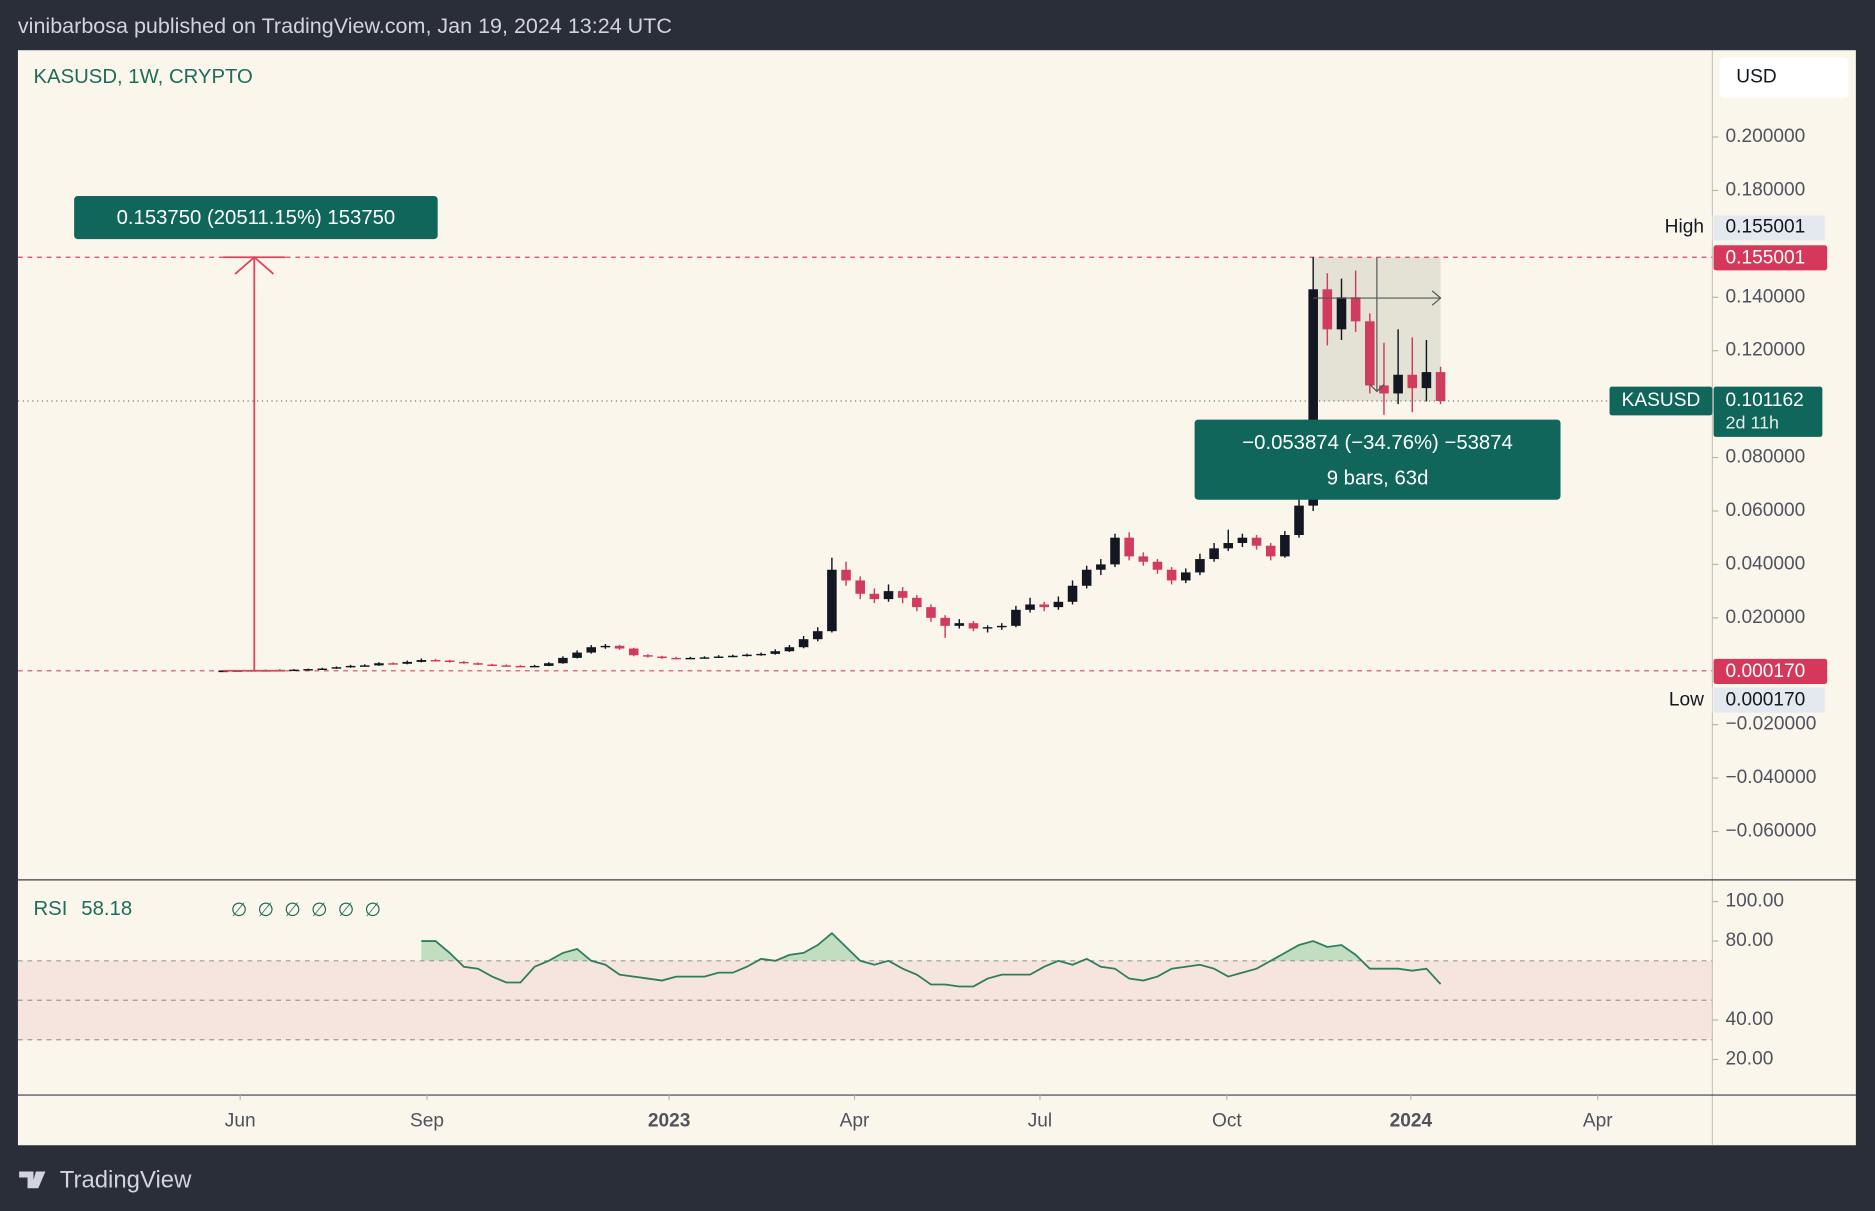 The width and height of the screenshot is (1875, 1211). What do you see at coordinates (1771, 777) in the screenshot?
I see `y-tick-label: −0.040000` at bounding box center [1771, 777].